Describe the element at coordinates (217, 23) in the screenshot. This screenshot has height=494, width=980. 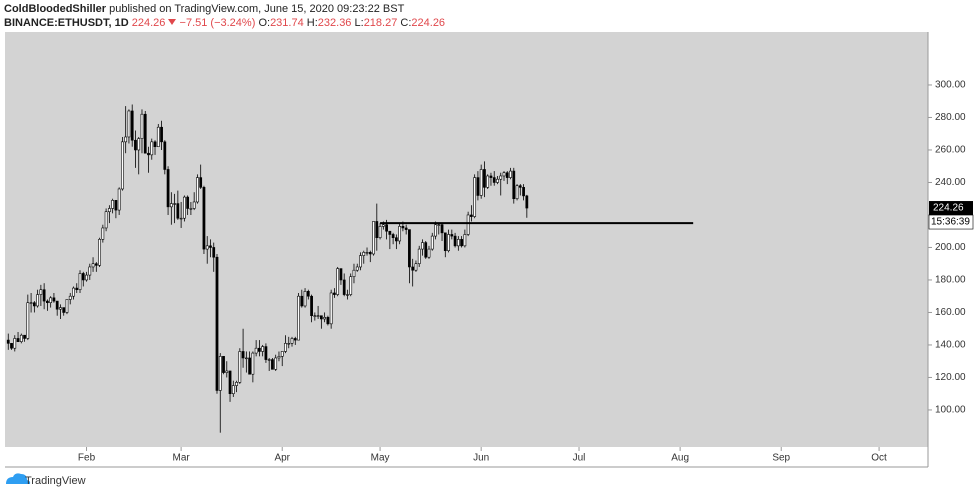
I see `change: −7.51 (−3.24%)` at that location.